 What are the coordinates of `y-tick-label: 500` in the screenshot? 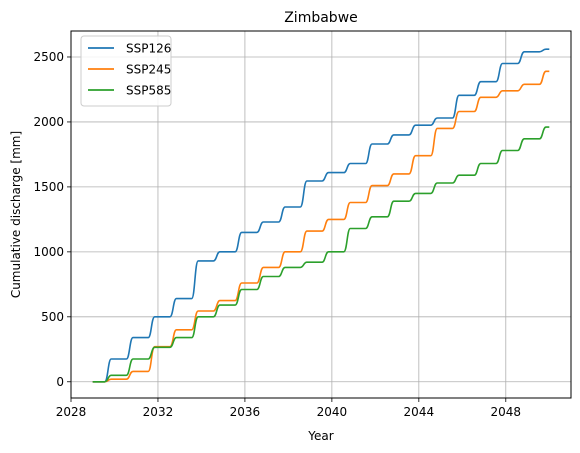 It's located at (52, 317).